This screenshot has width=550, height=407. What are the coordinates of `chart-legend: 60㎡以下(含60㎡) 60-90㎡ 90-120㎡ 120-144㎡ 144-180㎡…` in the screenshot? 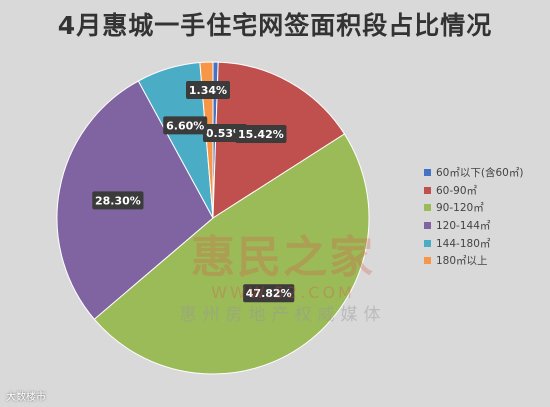 It's located at (473, 217).